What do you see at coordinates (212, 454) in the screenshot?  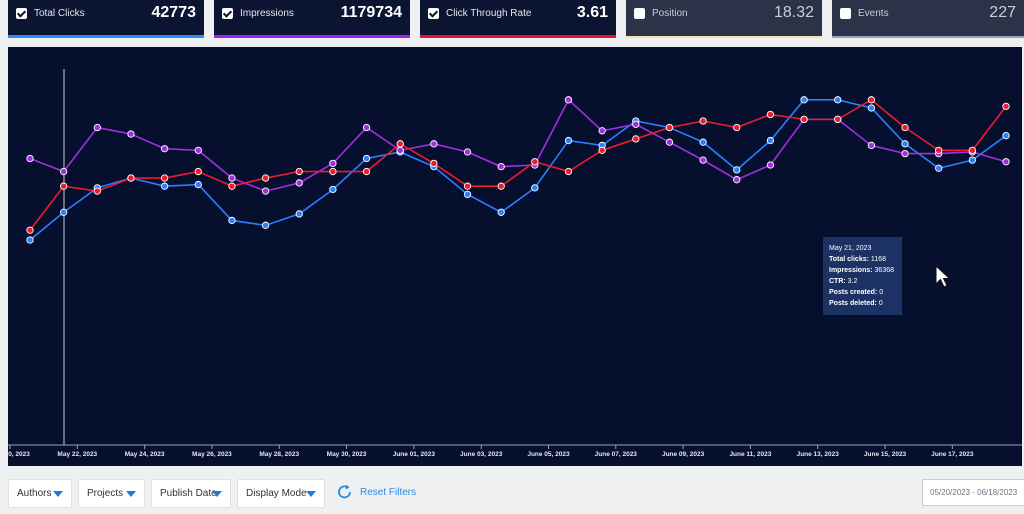 I see `x-tick-label: May 26, 2023` at bounding box center [212, 454].